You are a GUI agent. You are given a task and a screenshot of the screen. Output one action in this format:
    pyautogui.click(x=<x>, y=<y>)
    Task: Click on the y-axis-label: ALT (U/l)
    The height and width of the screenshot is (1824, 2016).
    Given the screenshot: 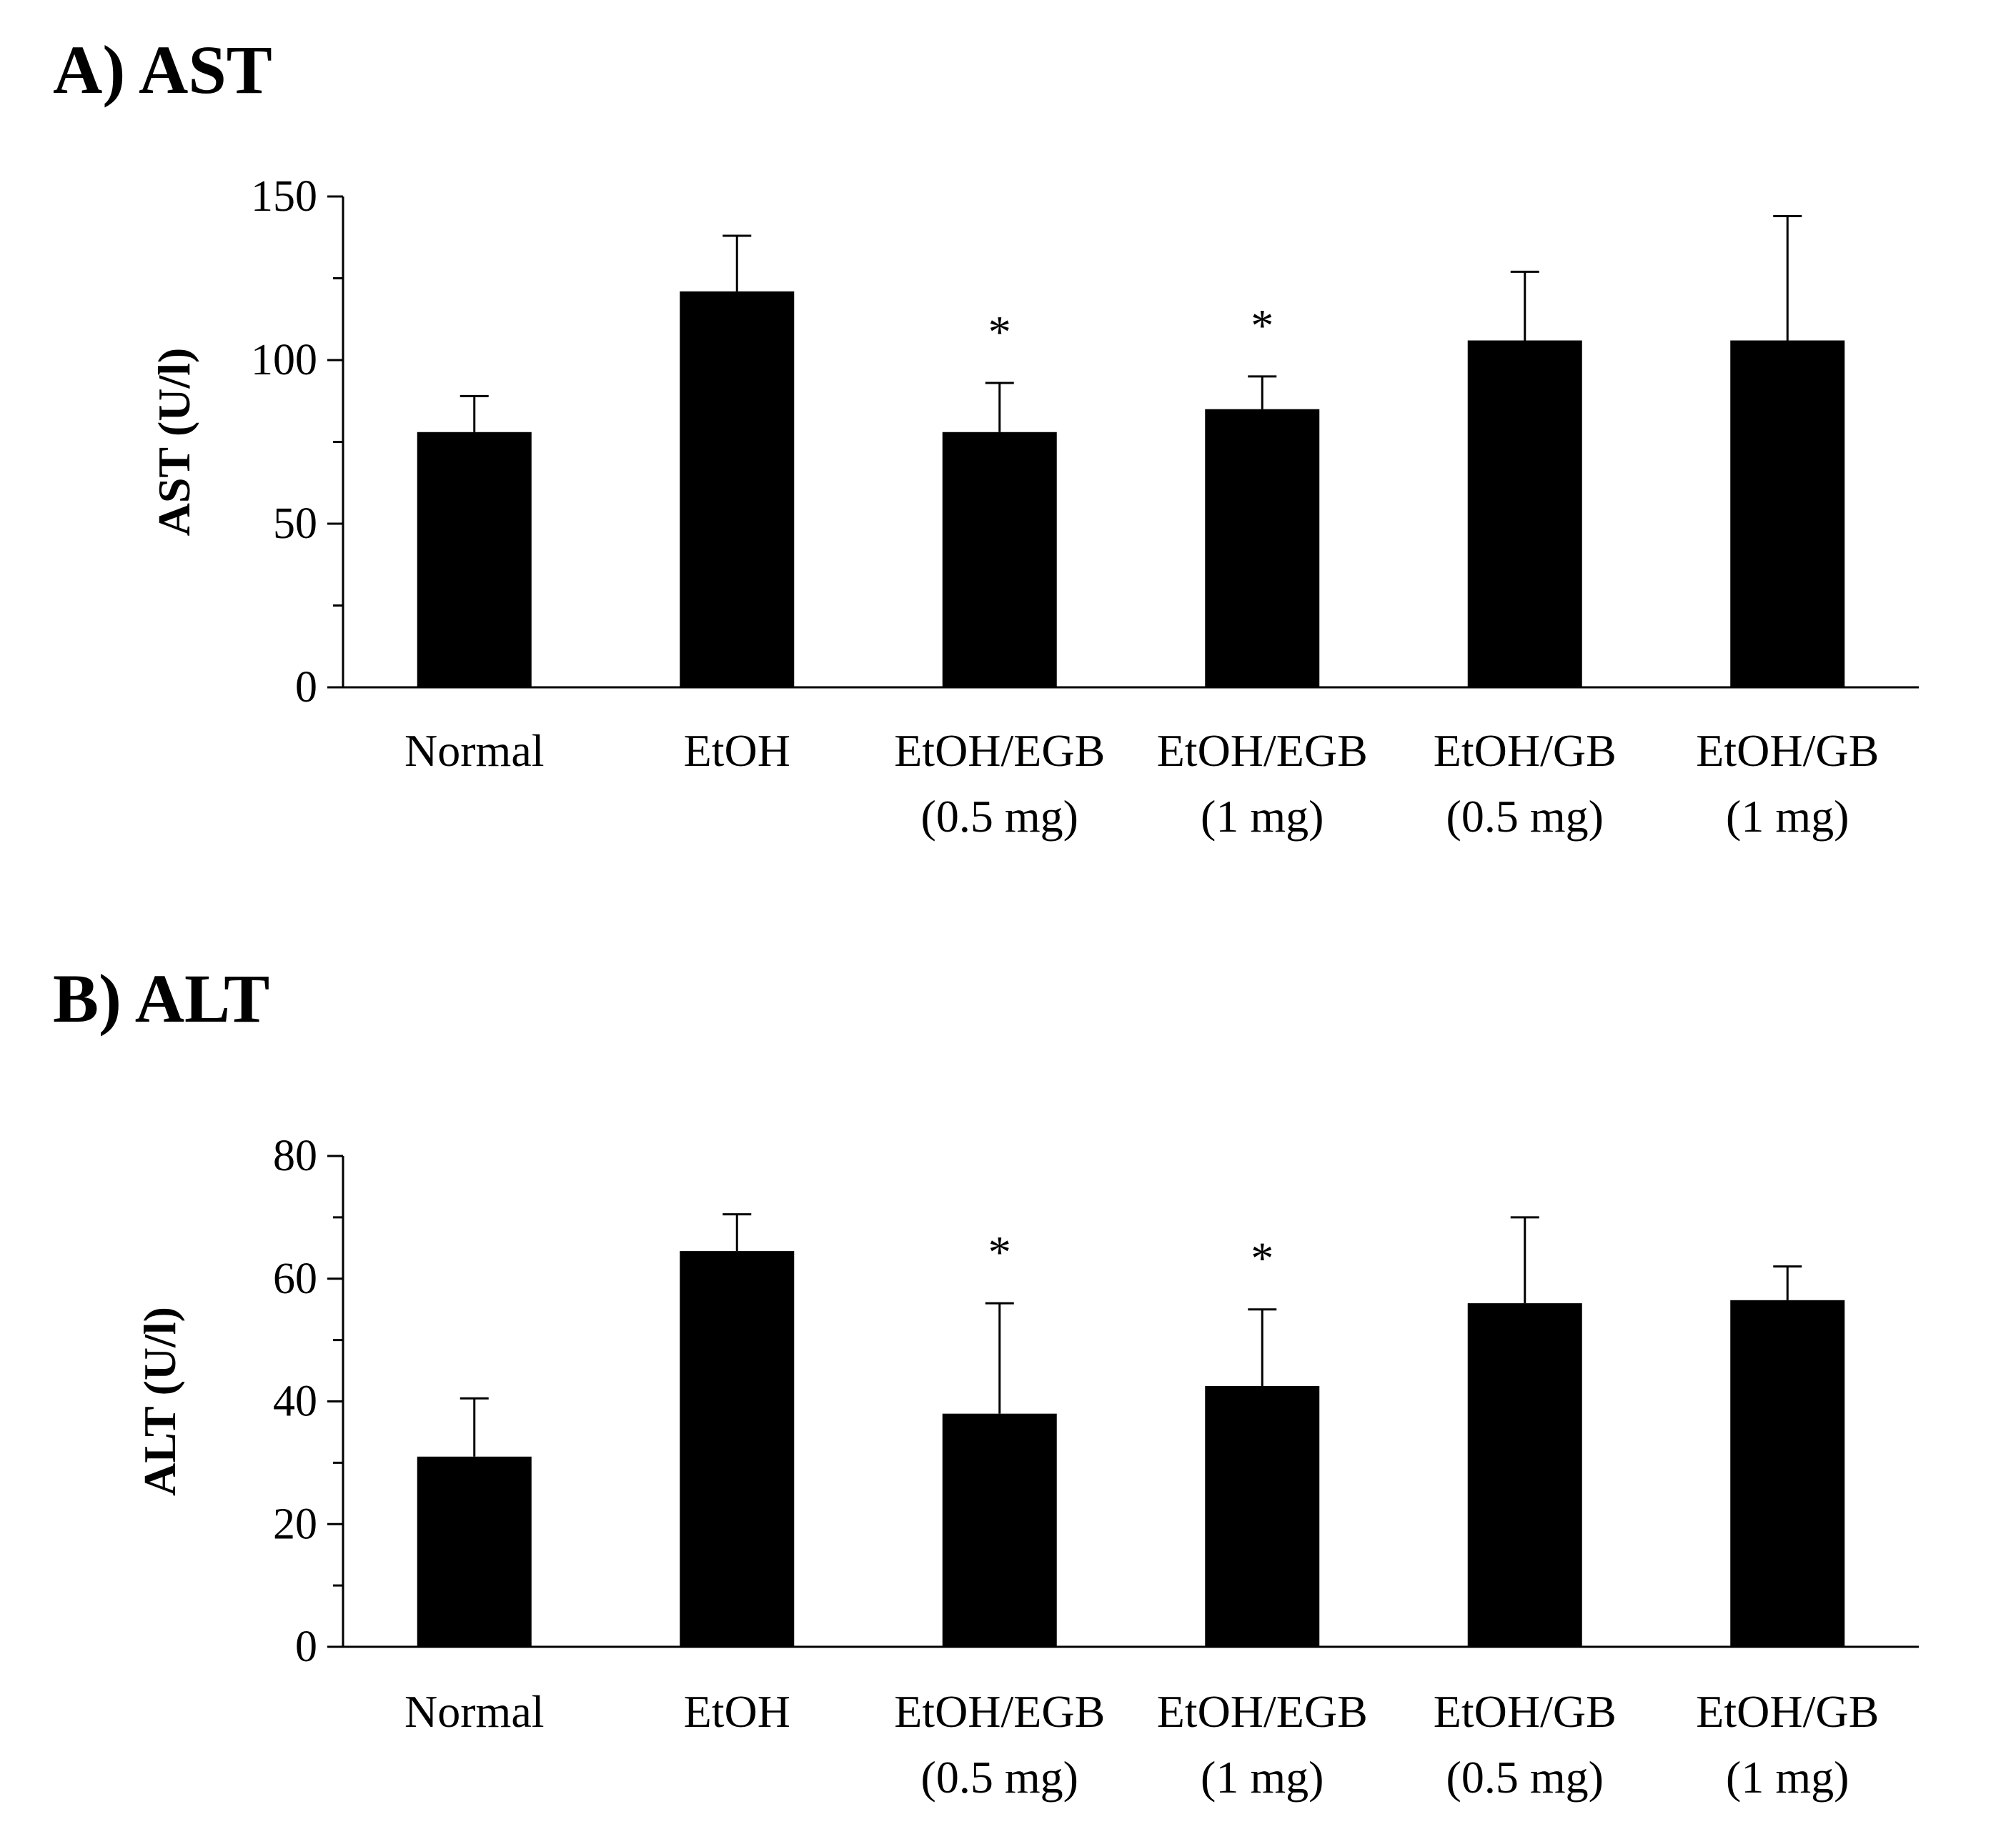 What is the action you would take?
    pyautogui.click(x=159, y=1401)
    